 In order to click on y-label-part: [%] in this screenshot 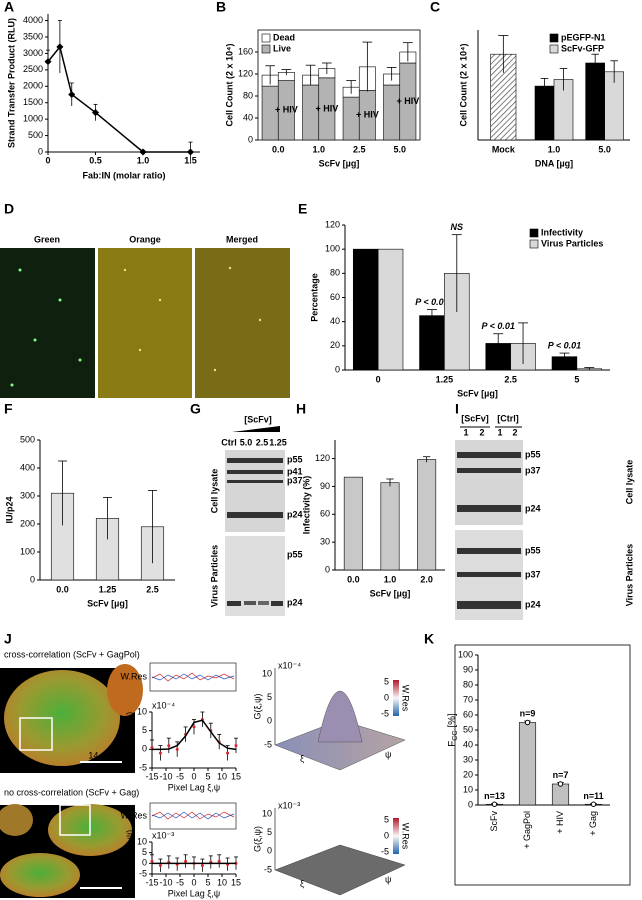, I will do `click(452, 720)`.